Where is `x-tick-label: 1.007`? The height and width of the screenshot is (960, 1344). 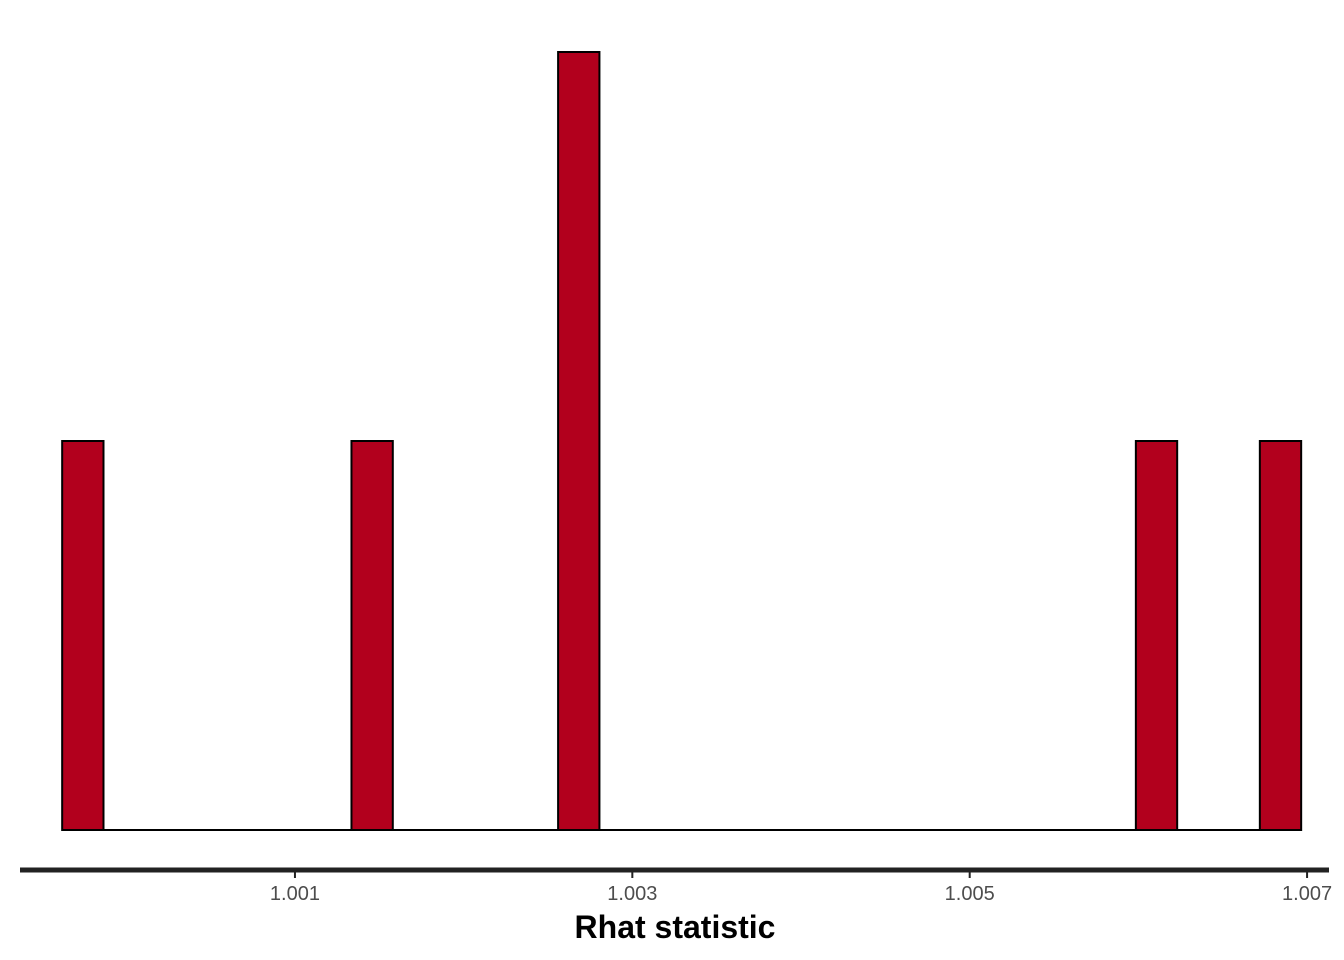
x-tick-label: 1.007 is located at coordinates (1307, 894).